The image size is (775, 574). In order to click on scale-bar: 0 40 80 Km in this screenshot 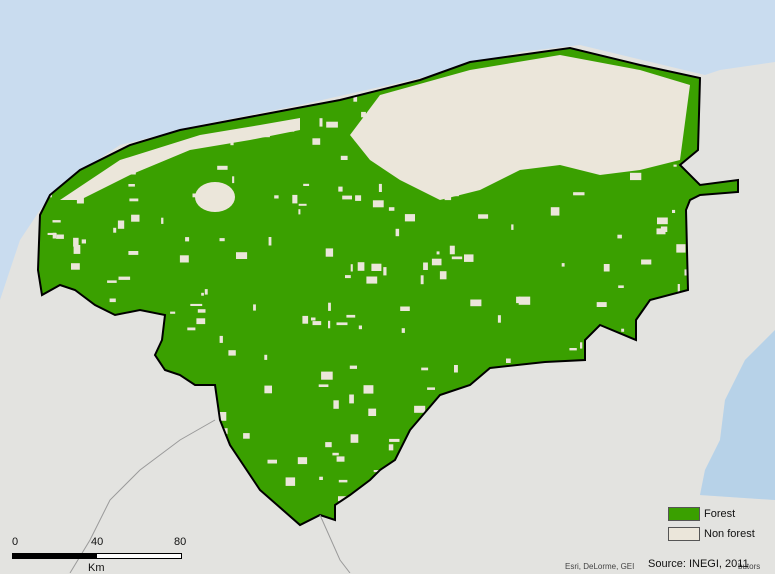, I will do `click(99, 555)`.